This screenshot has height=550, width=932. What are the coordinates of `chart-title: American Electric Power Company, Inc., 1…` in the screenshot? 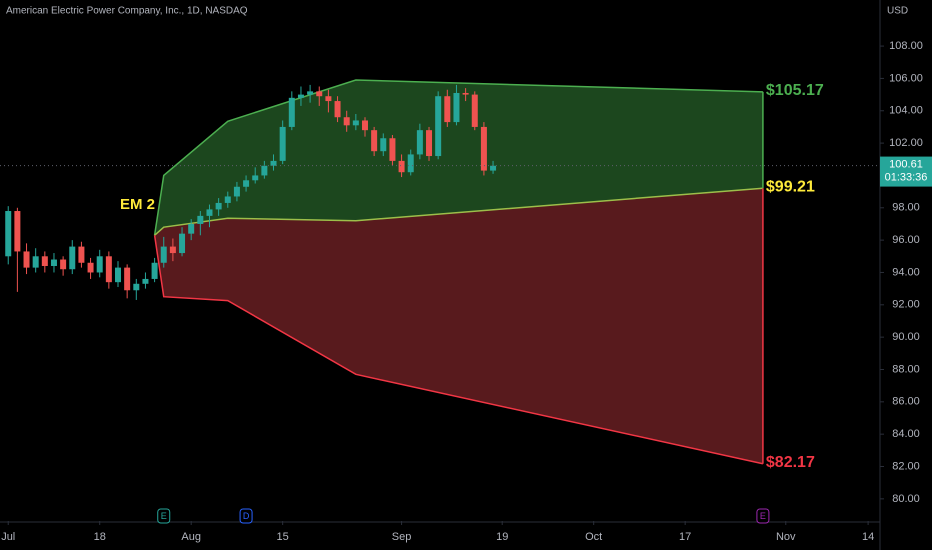 It's located at (127, 11).